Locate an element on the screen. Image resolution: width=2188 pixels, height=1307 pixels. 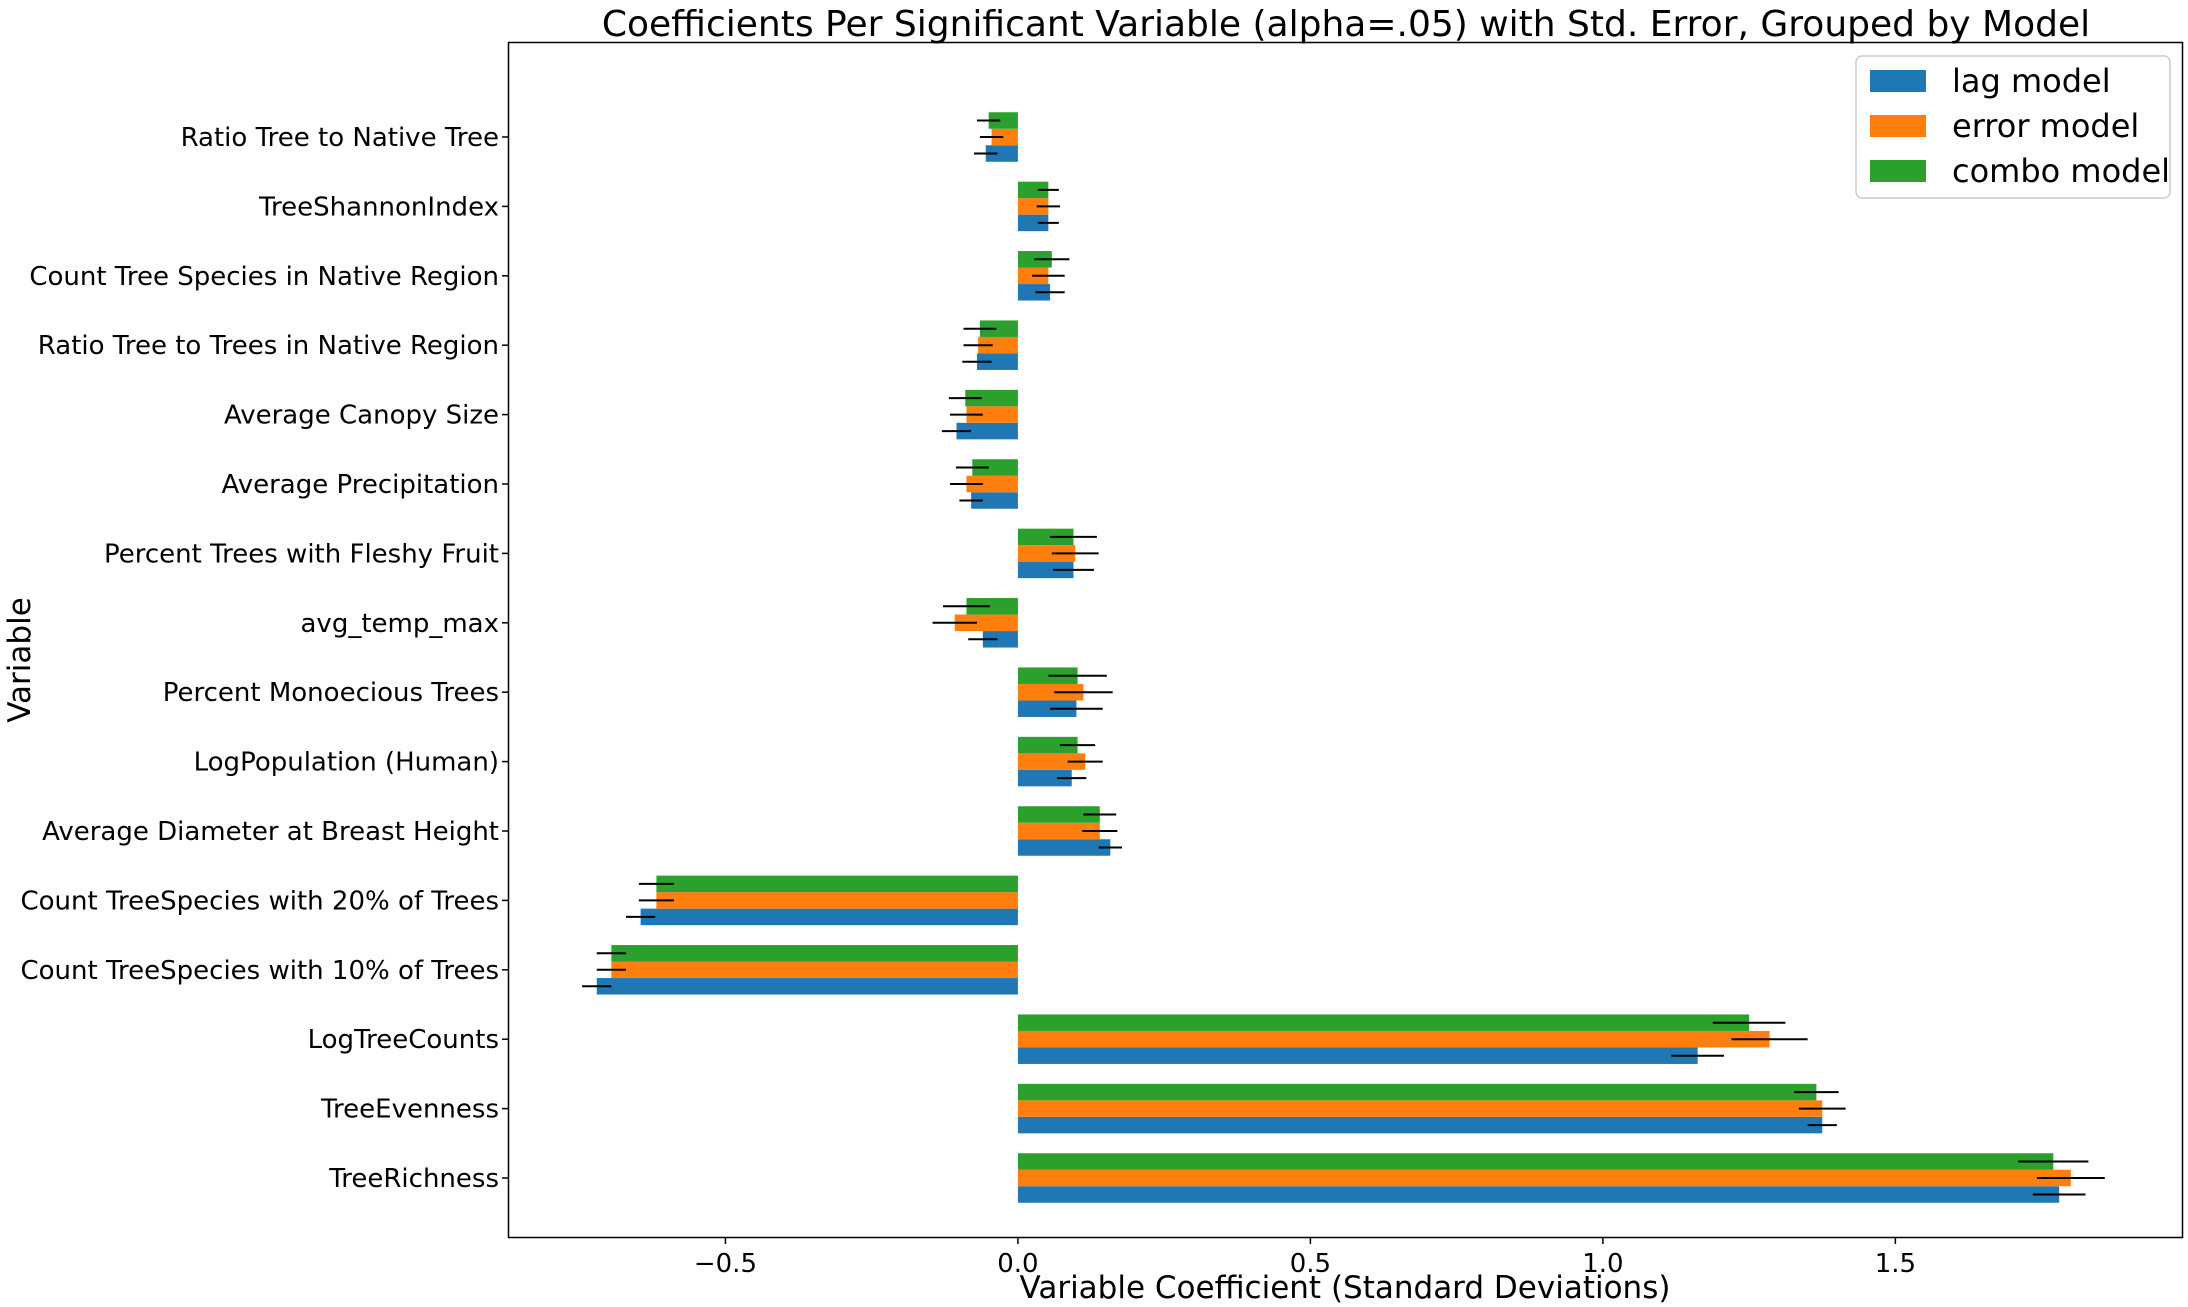
x-tick-label: 1.5 is located at coordinates (1895, 1264).